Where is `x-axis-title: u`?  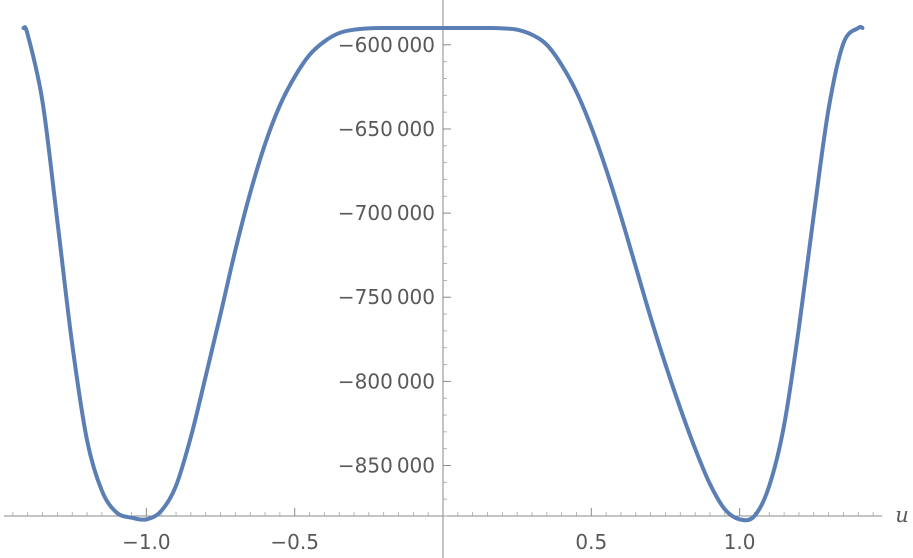
x-axis-title: u is located at coordinates (902, 515).